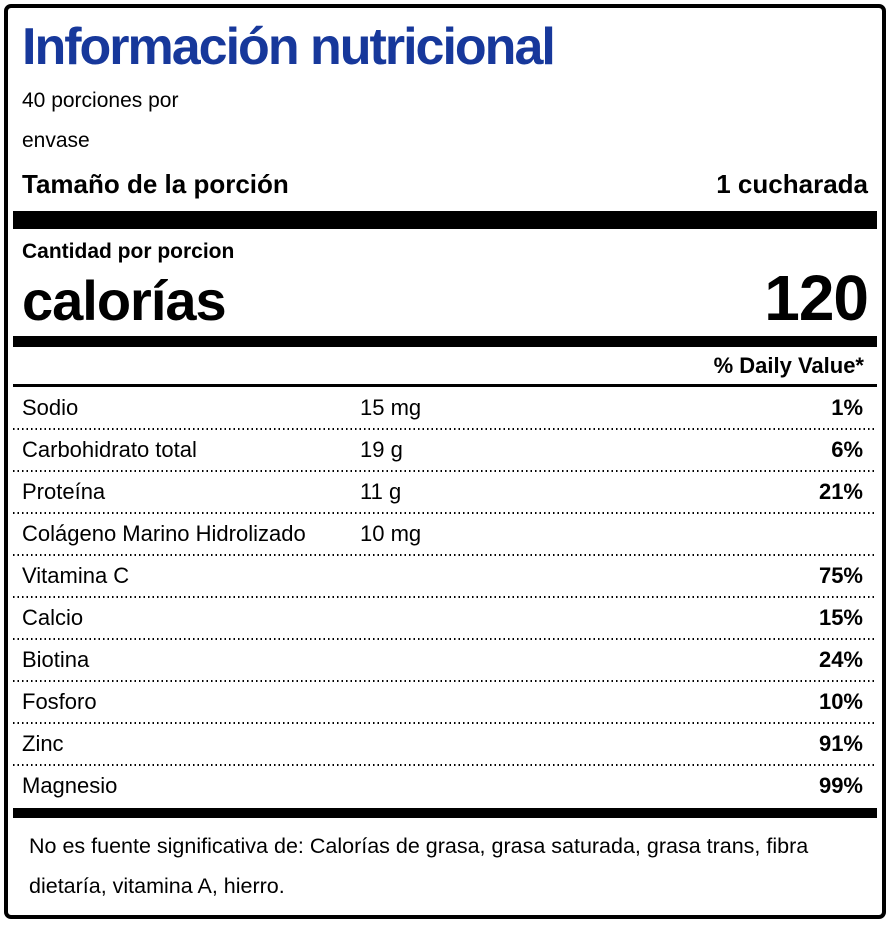  I want to click on calories-value: 120, so click(816, 298).